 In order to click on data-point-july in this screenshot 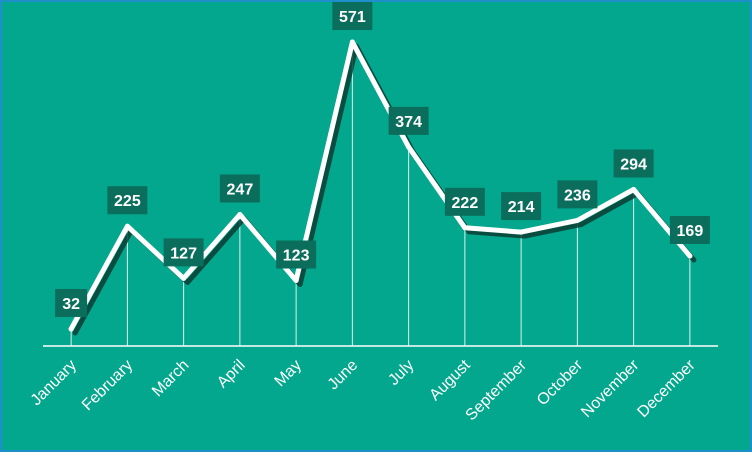, I will do `click(409, 147)`.